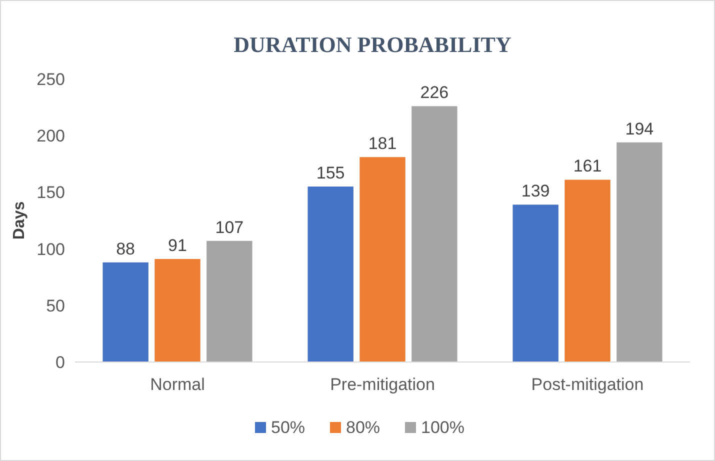  Describe the element at coordinates (363, 427) in the screenshot. I see `legend-label: 80%` at that location.